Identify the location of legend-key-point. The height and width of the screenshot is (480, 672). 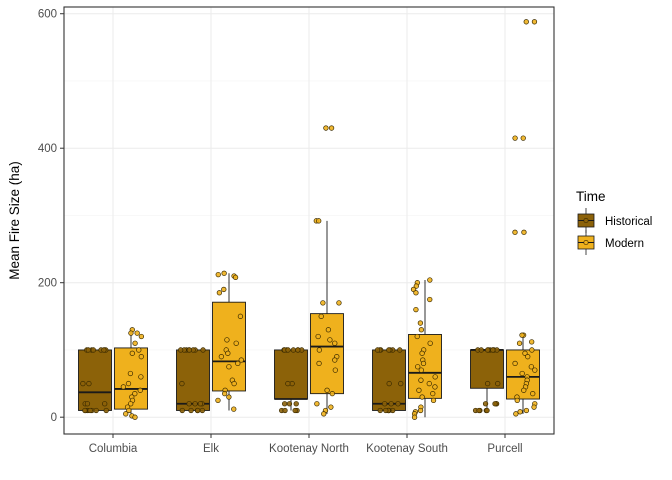
(586, 220).